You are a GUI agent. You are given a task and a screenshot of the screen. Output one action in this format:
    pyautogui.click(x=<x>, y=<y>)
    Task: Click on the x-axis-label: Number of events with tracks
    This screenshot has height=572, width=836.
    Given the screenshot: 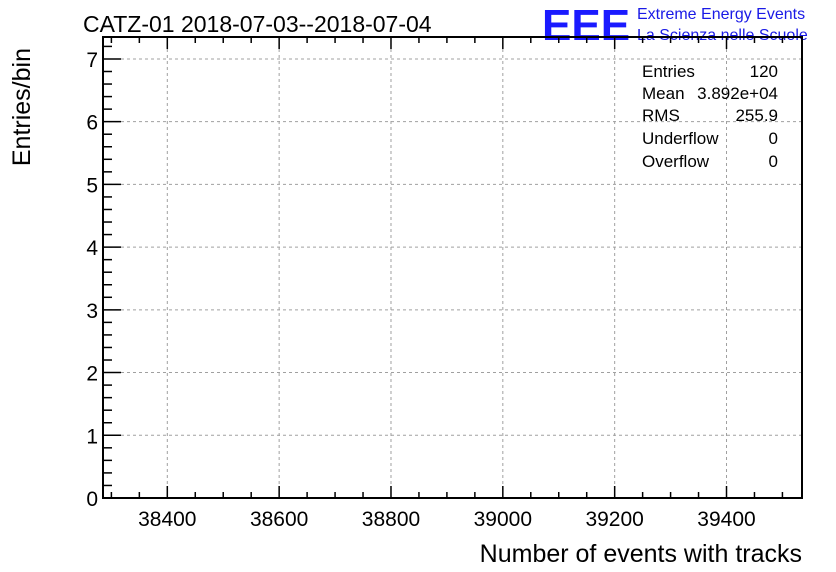 What is the action you would take?
    pyautogui.click(x=641, y=554)
    